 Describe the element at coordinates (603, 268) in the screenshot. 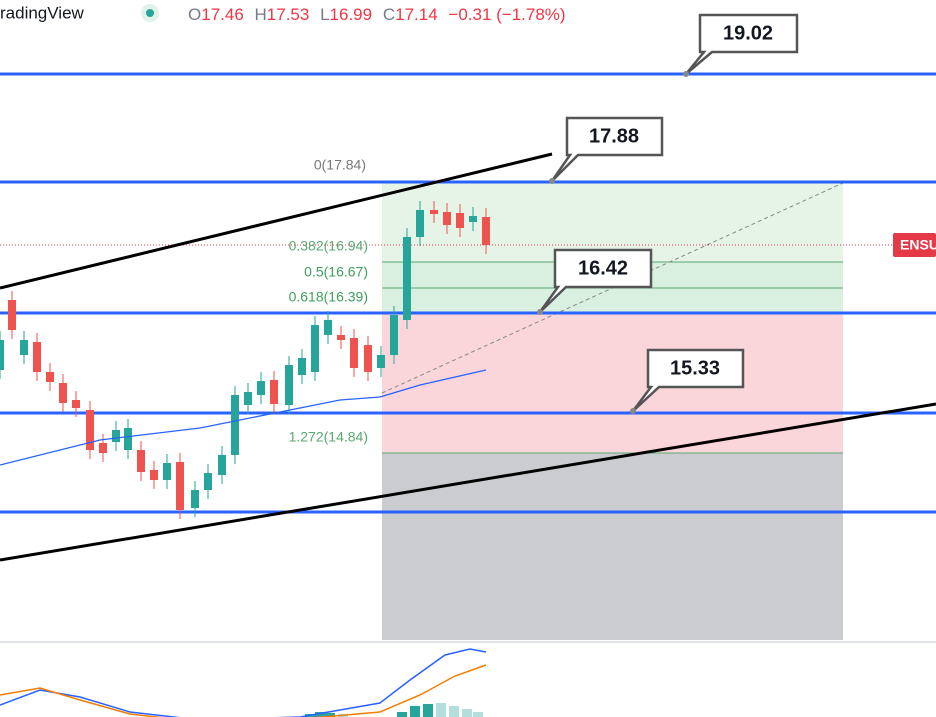

I see `callout-text: 16.42` at that location.